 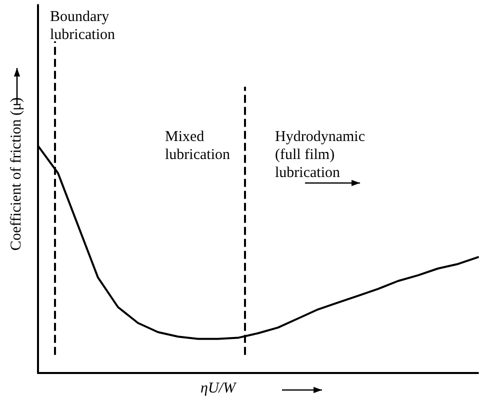 What do you see at coordinates (16, 174) in the screenshot?
I see `y-axis-title: Coefficient of friction (μ)` at bounding box center [16, 174].